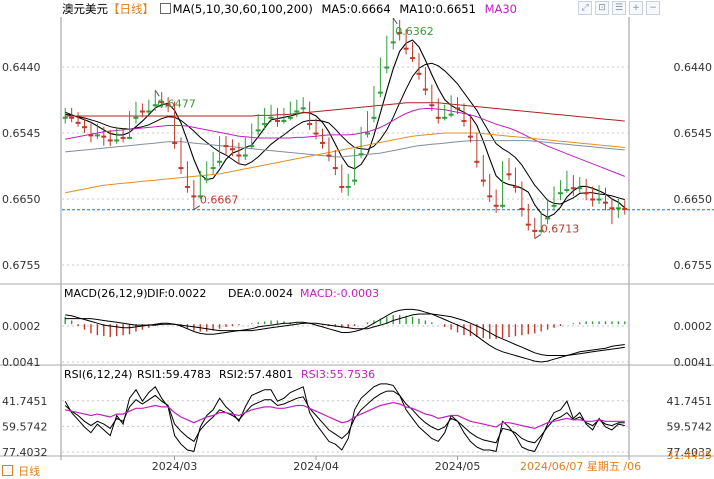 Image resolution: width=714 pixels, height=479 pixels. I want to click on rsi-axis-label-right: 41.7451, so click(690, 401).